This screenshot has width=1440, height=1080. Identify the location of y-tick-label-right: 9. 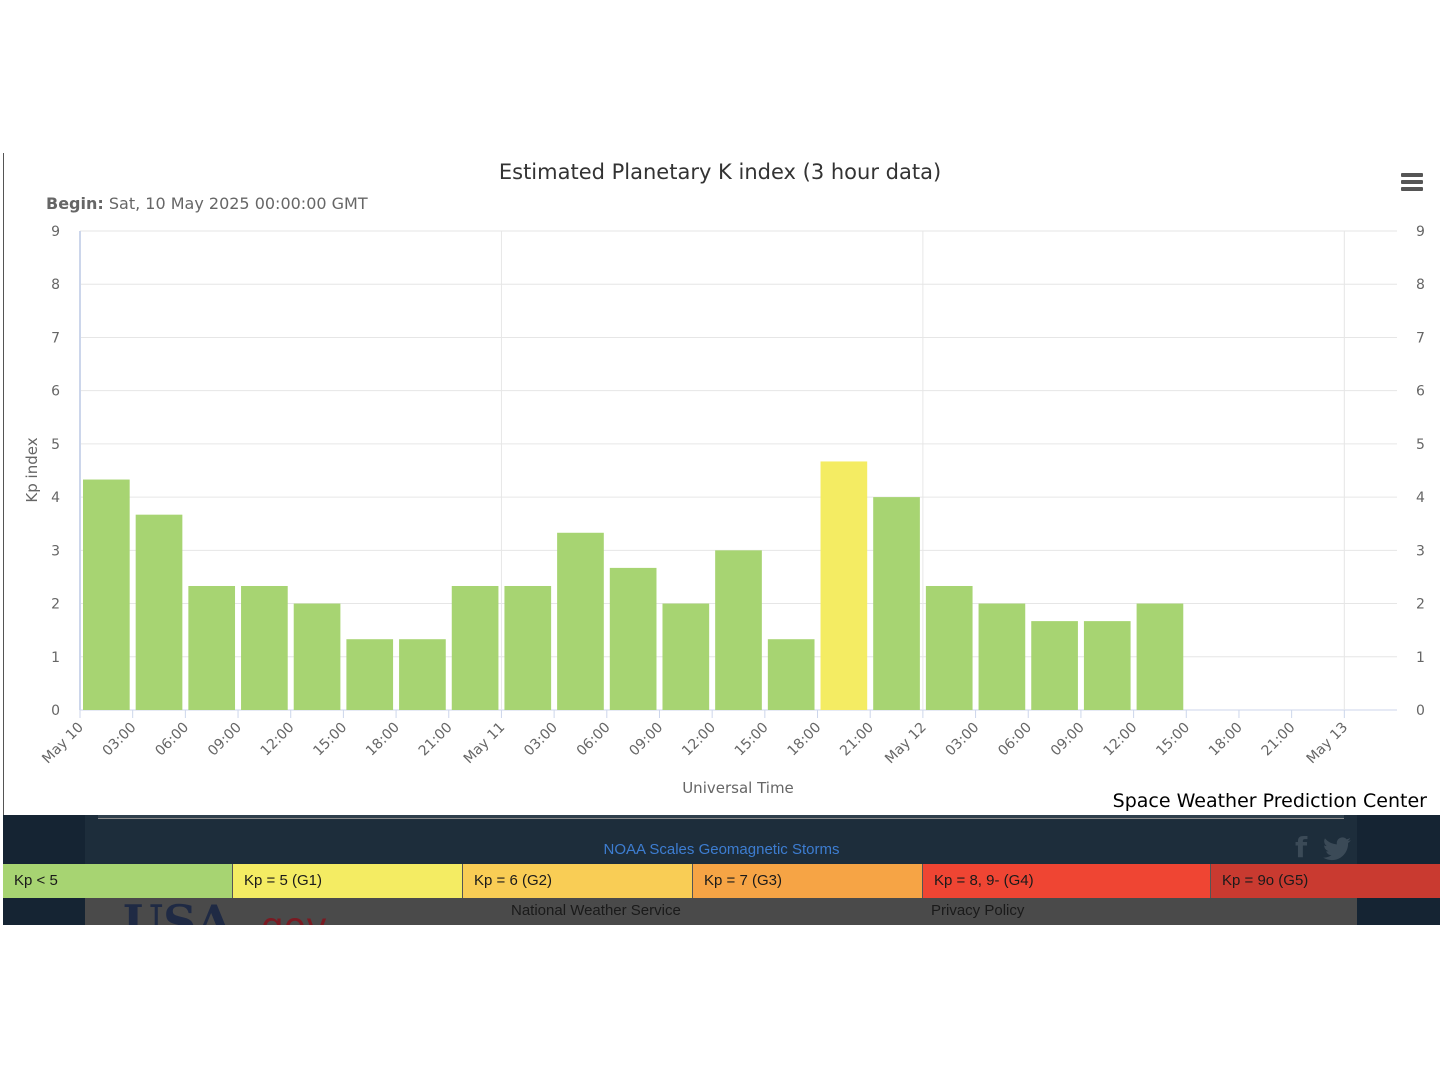
(1420, 232).